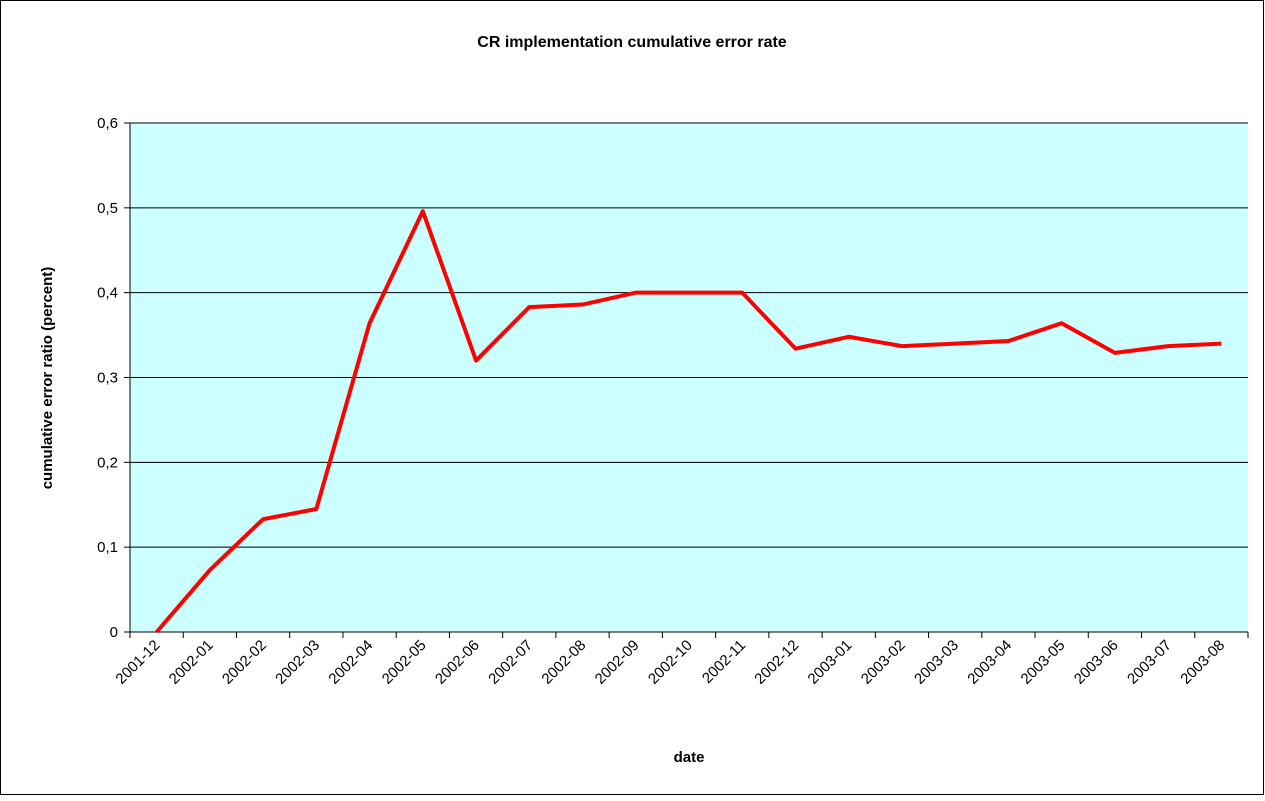  I want to click on y-tick-label: 0,2, so click(107, 462).